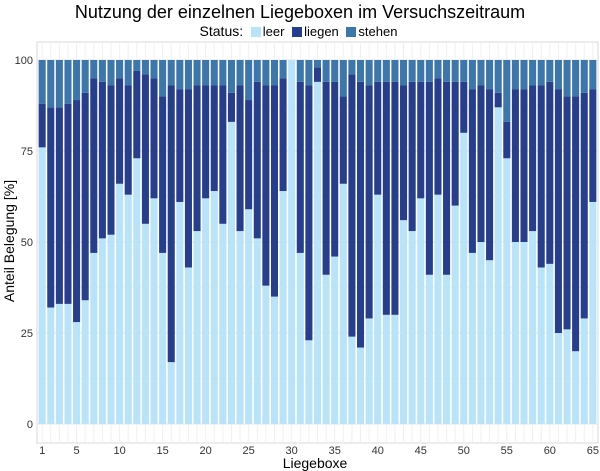 The image size is (600, 471). What do you see at coordinates (315, 32) in the screenshot?
I see `legend-item-liegen: liegen` at bounding box center [315, 32].